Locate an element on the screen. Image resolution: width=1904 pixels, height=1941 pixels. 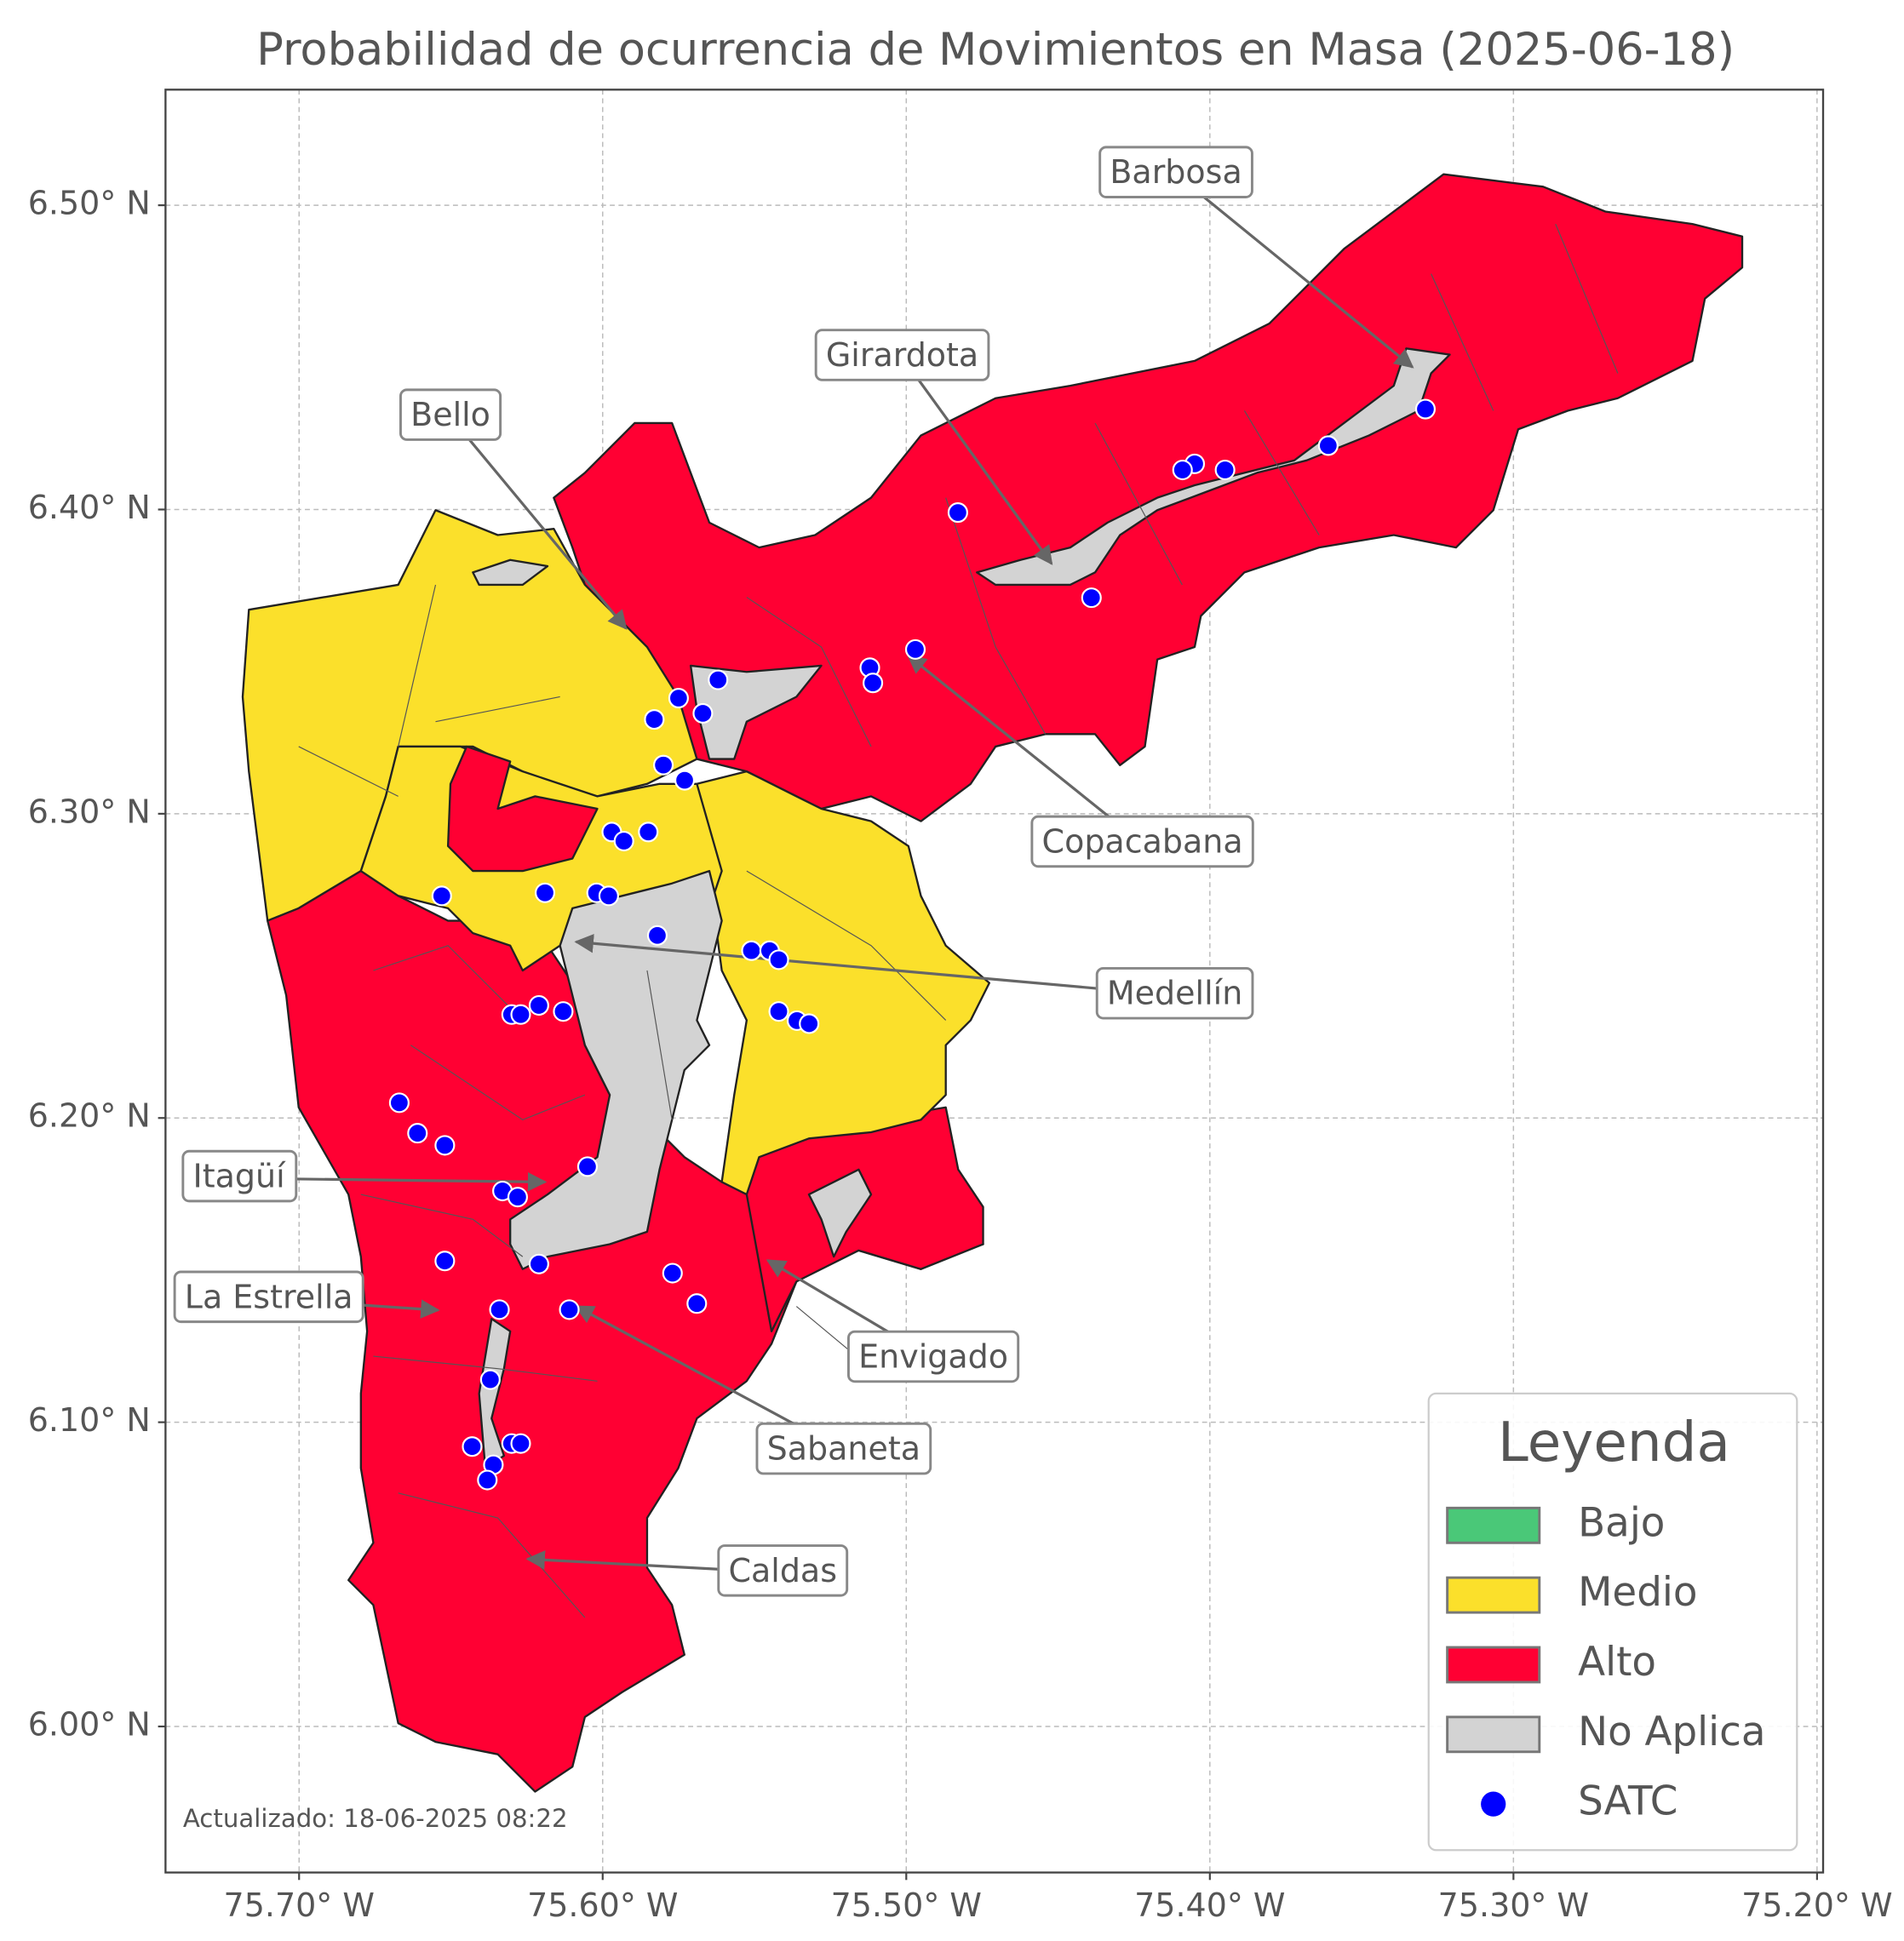
annotation-label: La Estrella is located at coordinates (269, 1296).